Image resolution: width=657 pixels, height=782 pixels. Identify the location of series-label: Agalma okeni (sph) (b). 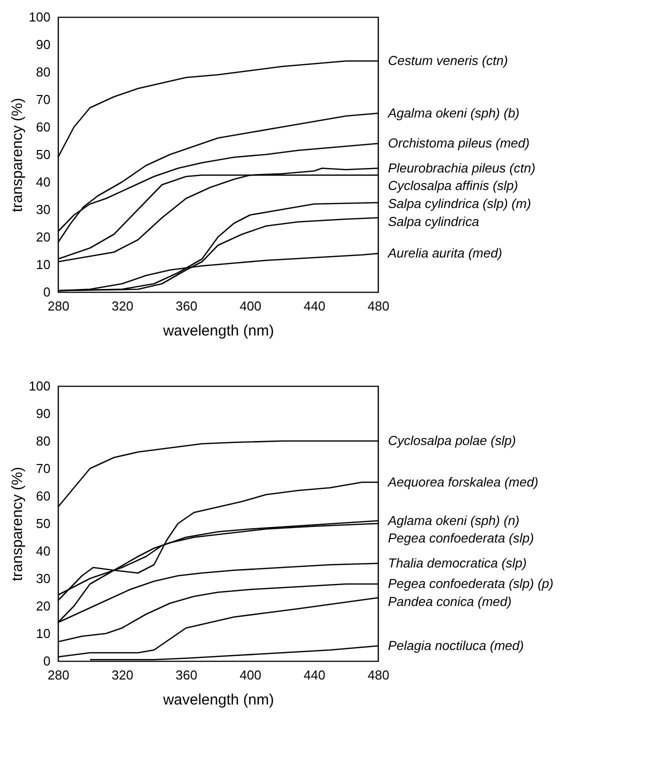
(453, 112).